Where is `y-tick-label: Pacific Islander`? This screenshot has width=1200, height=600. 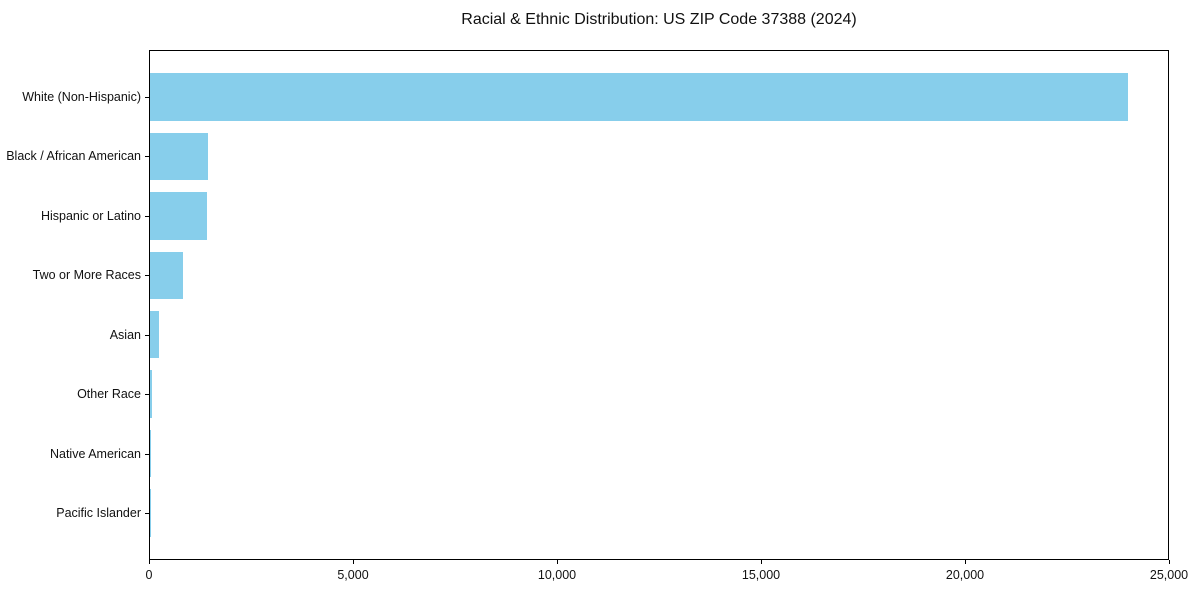 y-tick-label: Pacific Islander is located at coordinates (98, 513).